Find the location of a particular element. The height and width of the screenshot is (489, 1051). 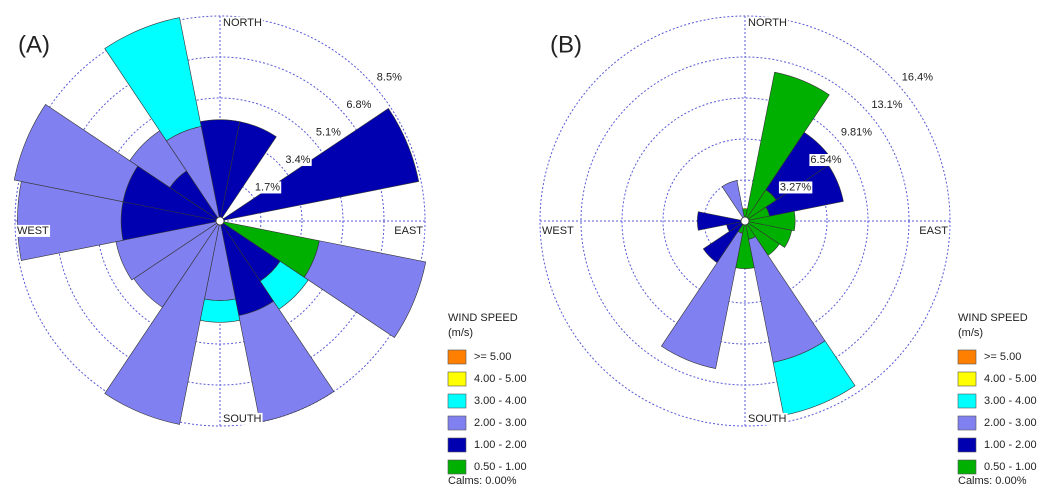

ring-label: 8.5% is located at coordinates (389, 78).